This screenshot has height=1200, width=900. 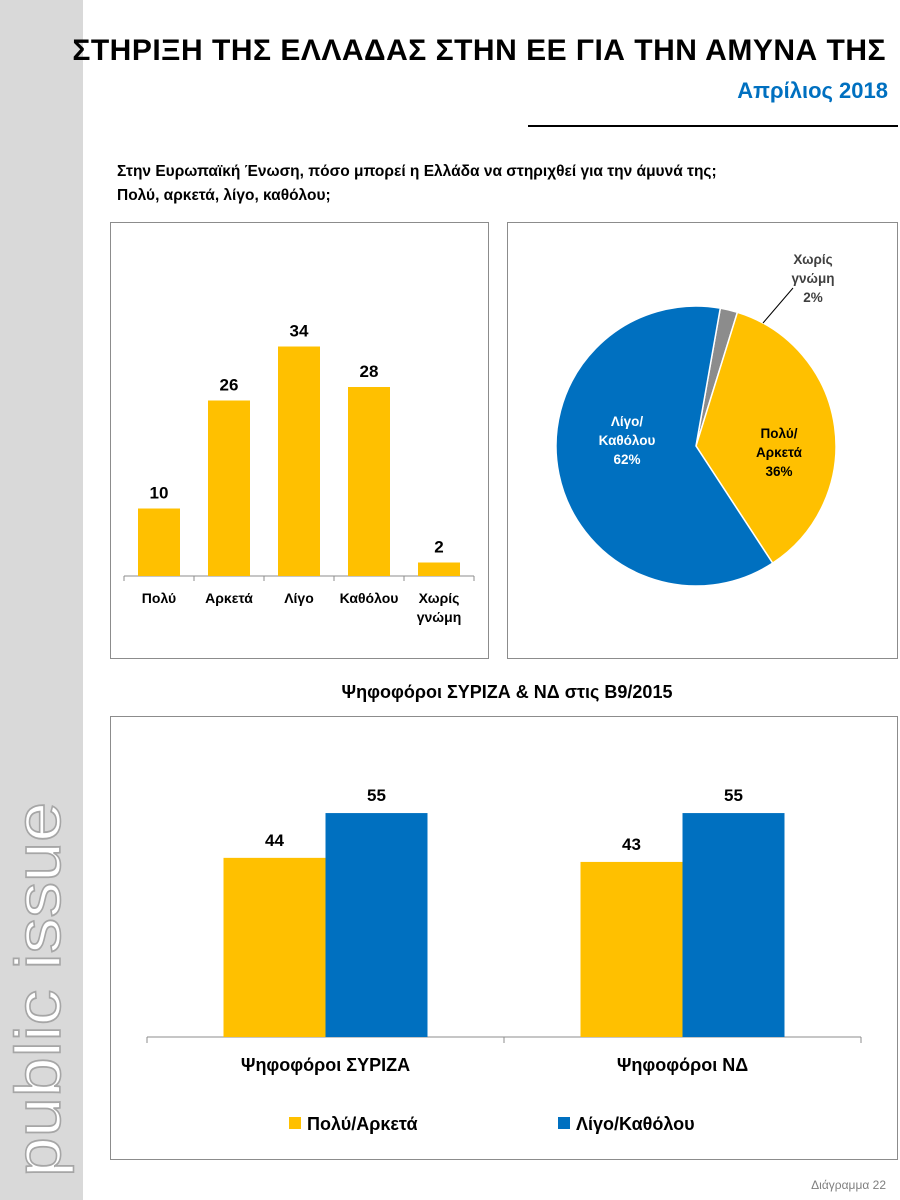 What do you see at coordinates (848, 1185) in the screenshot?
I see `footer-label: Διάγραμμα 22` at bounding box center [848, 1185].